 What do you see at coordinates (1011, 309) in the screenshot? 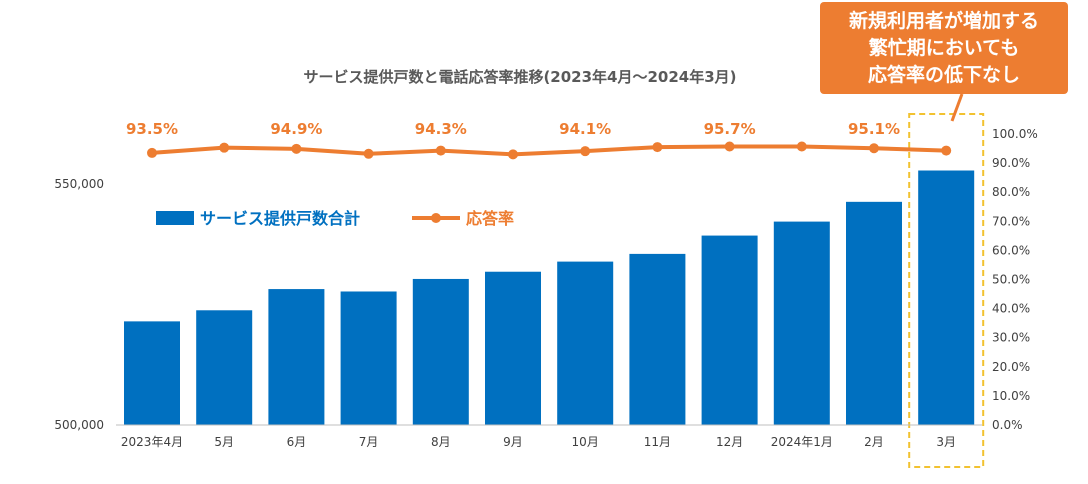
I see `right-tick-label-5: 40.0%` at bounding box center [1011, 309].